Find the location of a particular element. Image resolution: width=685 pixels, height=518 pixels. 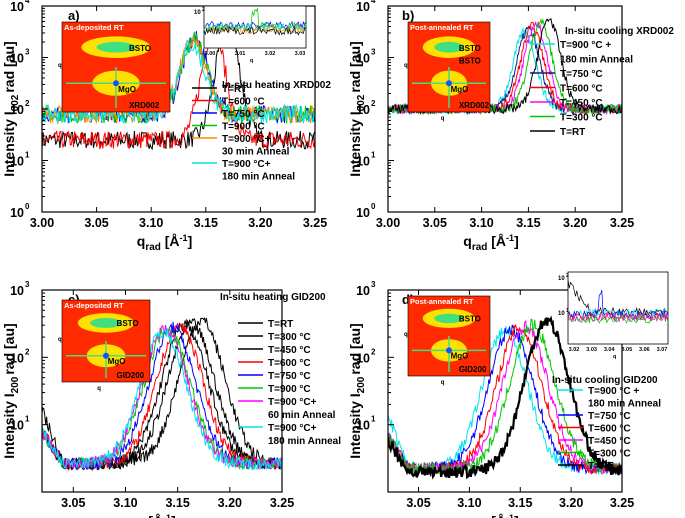

y-label-sub: 200 is located at coordinates (361, 384).